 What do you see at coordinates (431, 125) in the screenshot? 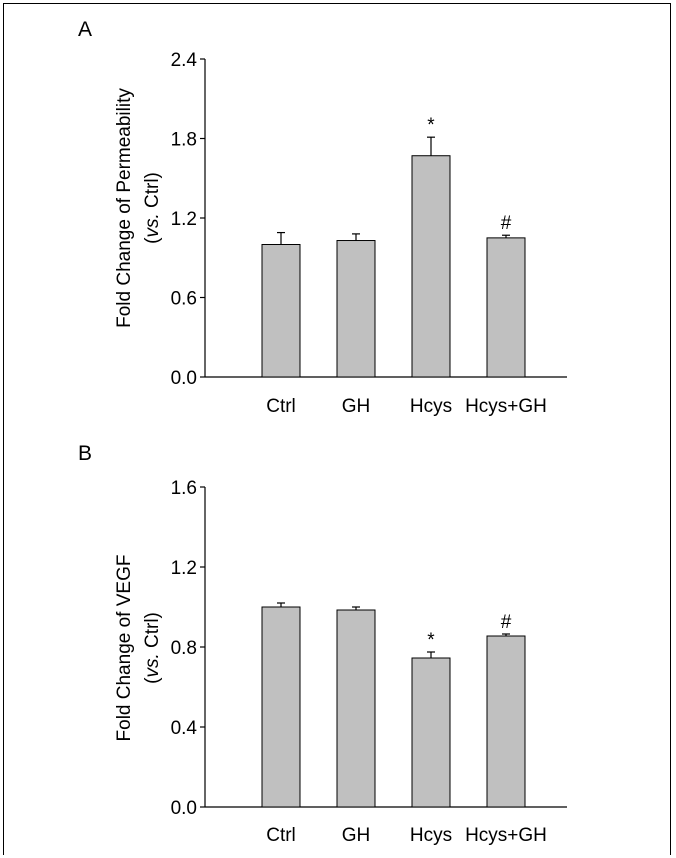
I see `panel-a-significance-mark: *` at bounding box center [431, 125].